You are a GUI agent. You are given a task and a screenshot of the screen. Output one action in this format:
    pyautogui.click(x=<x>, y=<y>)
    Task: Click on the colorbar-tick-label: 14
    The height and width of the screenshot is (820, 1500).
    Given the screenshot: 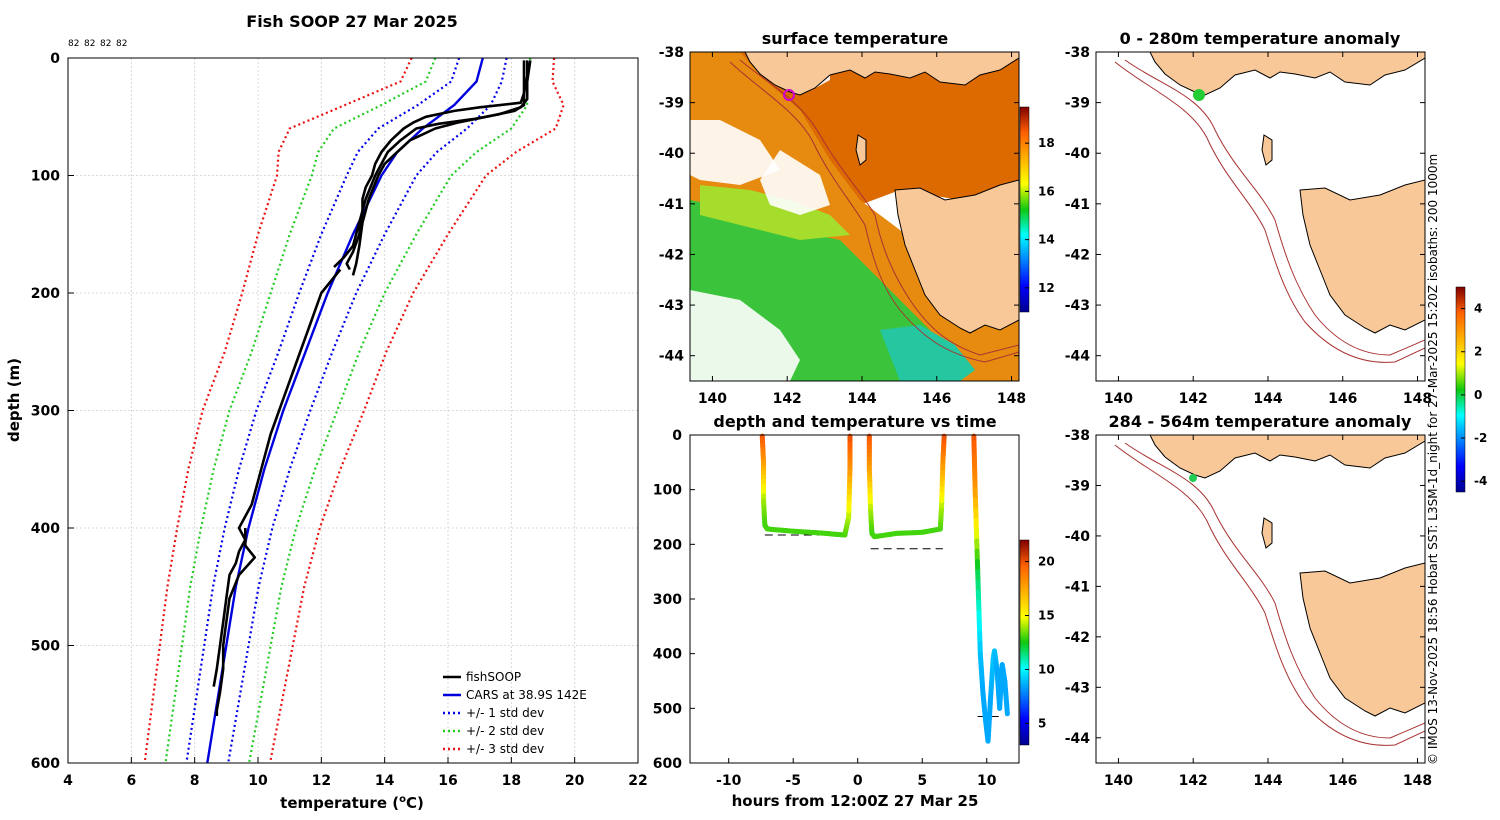 What is the action you would take?
    pyautogui.click(x=1046, y=240)
    